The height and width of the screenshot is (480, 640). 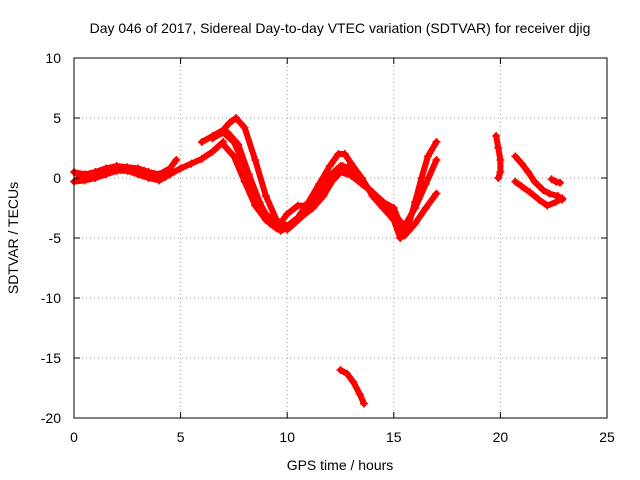 I want to click on x-tick-label: 10, so click(x=287, y=437).